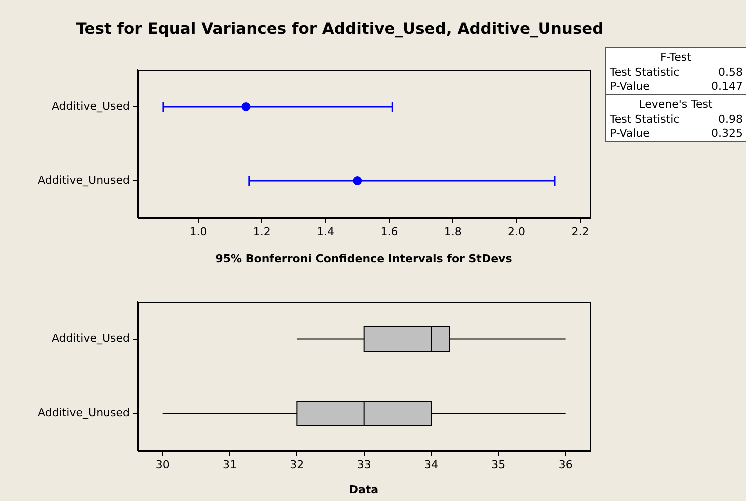  Describe the element at coordinates (199, 231) in the screenshot. I see `x-tick-label: 1.0` at that location.